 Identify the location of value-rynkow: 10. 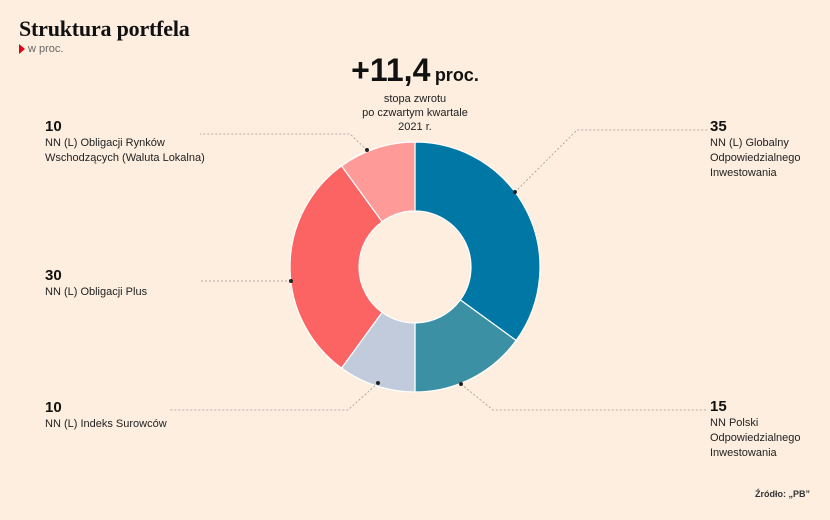
(53, 126).